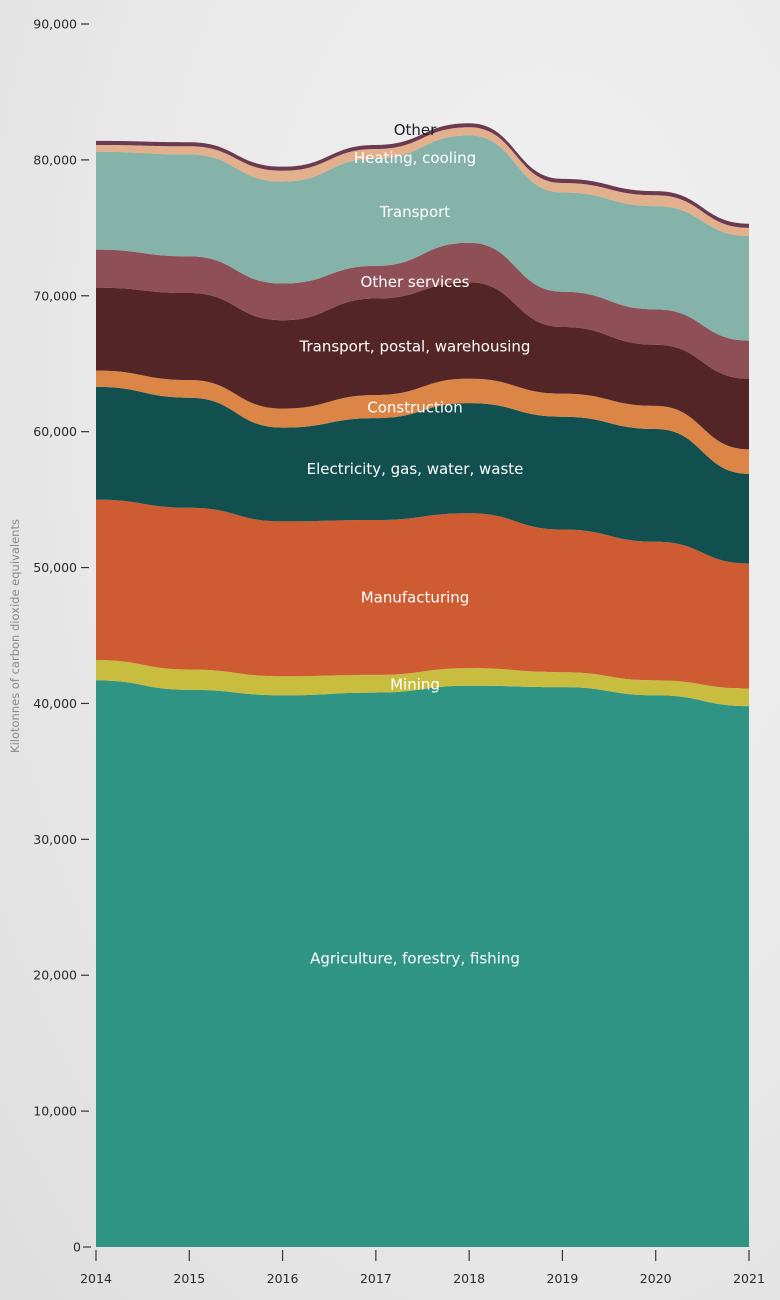  What do you see at coordinates (422, 310) in the screenshot?
I see `area-other-services` at bounding box center [422, 310].